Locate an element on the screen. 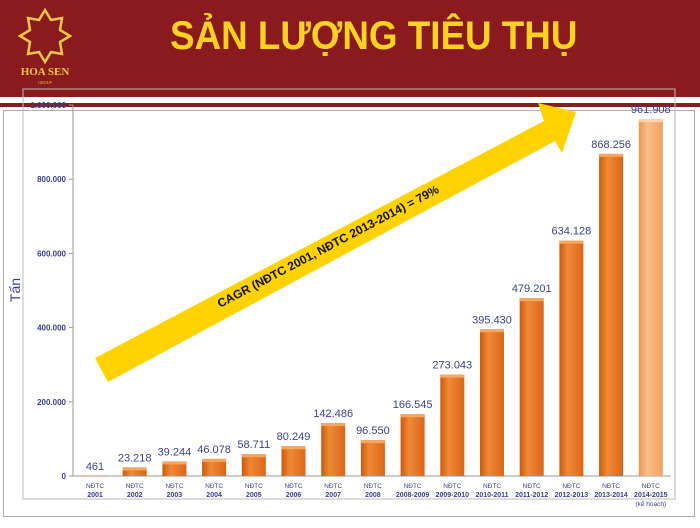 Image resolution: width=700 pixels, height=528 pixels. x-tick-label: 2001 is located at coordinates (95, 495).